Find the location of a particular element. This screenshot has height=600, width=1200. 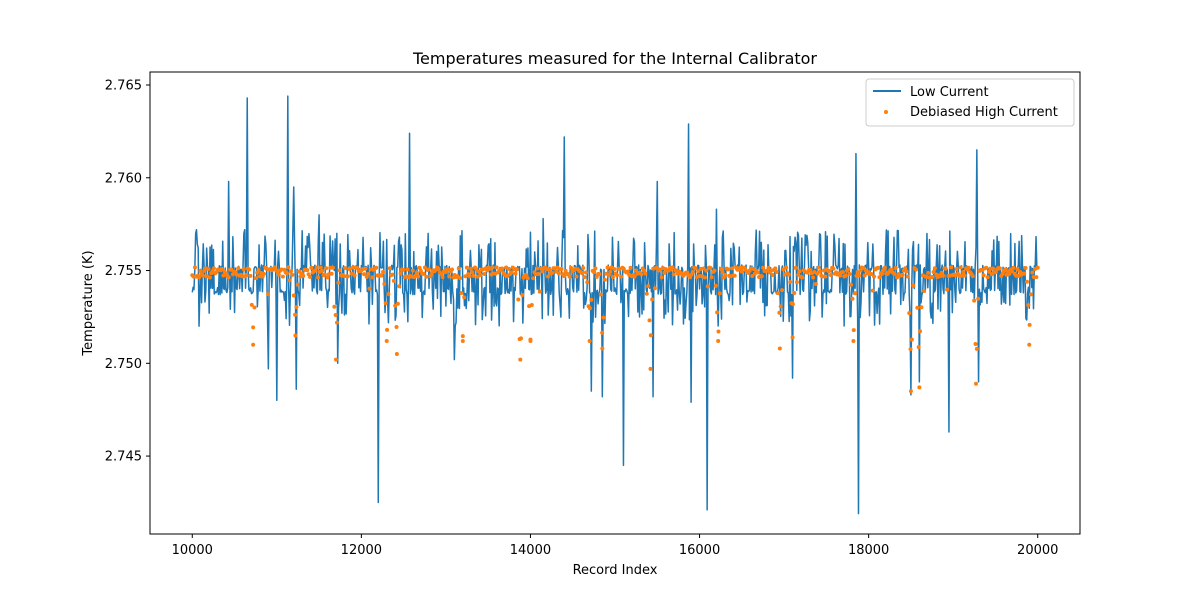

x-tick-label: 14000 is located at coordinates (530, 550).